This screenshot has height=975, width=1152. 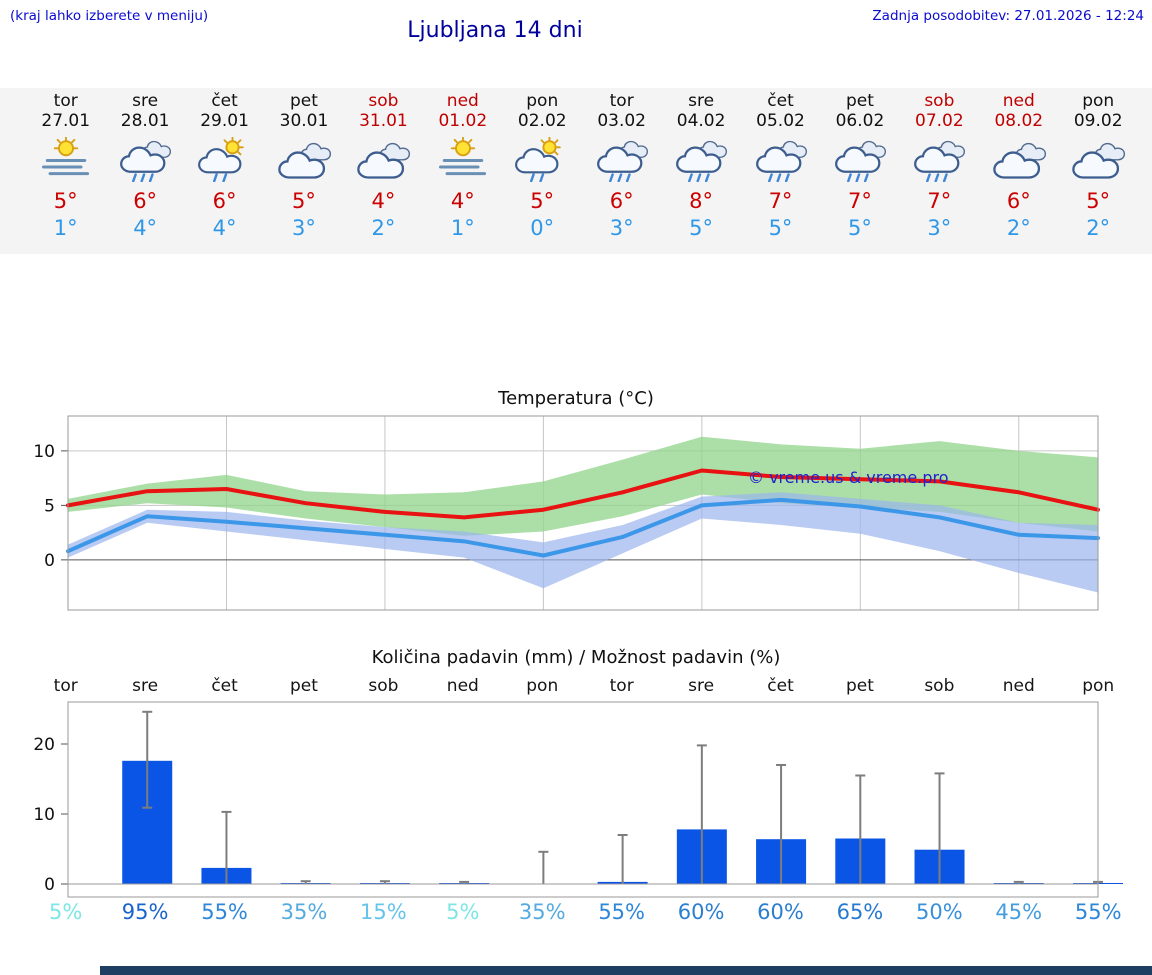 I want to click on forecast-day: tor 27.01 5° 1°, so click(x=65, y=166).